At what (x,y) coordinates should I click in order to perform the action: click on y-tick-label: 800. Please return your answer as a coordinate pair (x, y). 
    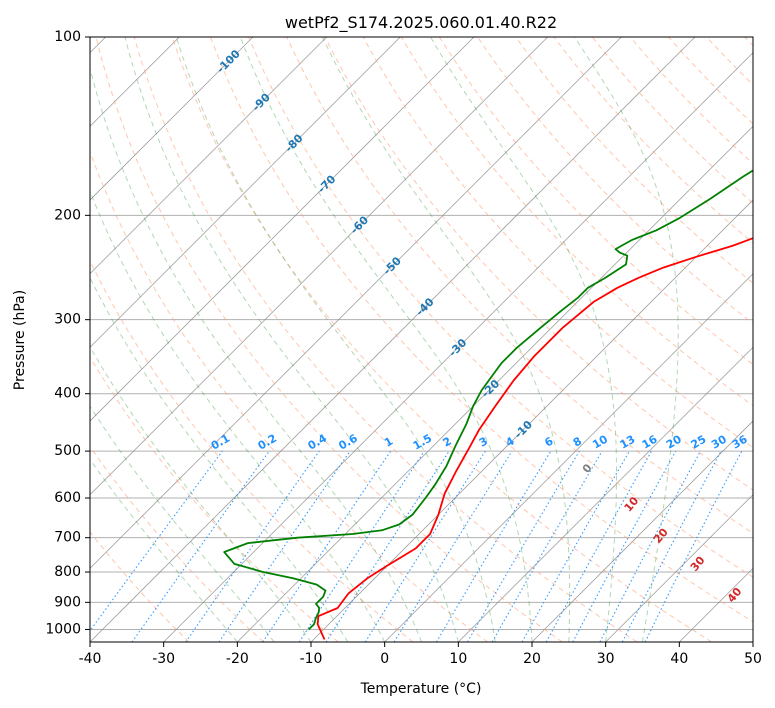
    Looking at the image, I should click on (67, 572).